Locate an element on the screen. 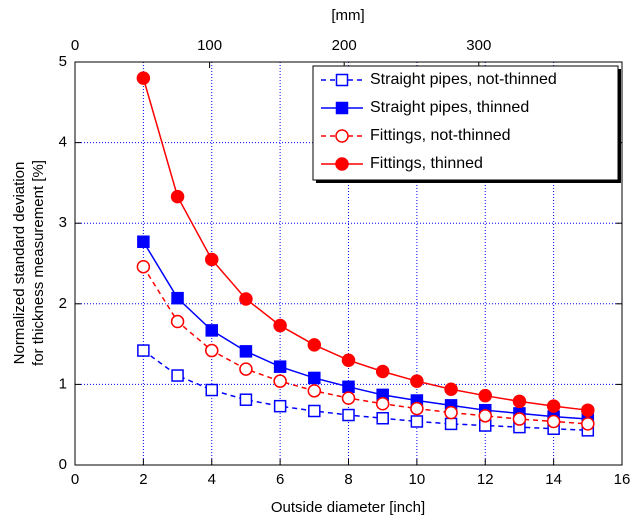 This screenshot has width=635, height=531. x-tick-label: 10 is located at coordinates (417, 479).